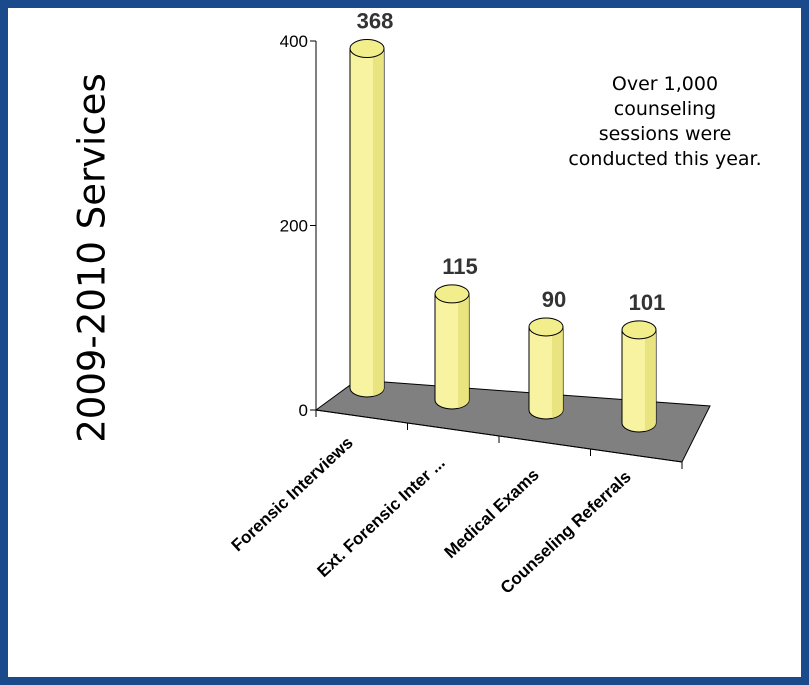 Image resolution: width=809 pixels, height=685 pixels. What do you see at coordinates (460, 266) in the screenshot?
I see `data-label: 115` at bounding box center [460, 266].